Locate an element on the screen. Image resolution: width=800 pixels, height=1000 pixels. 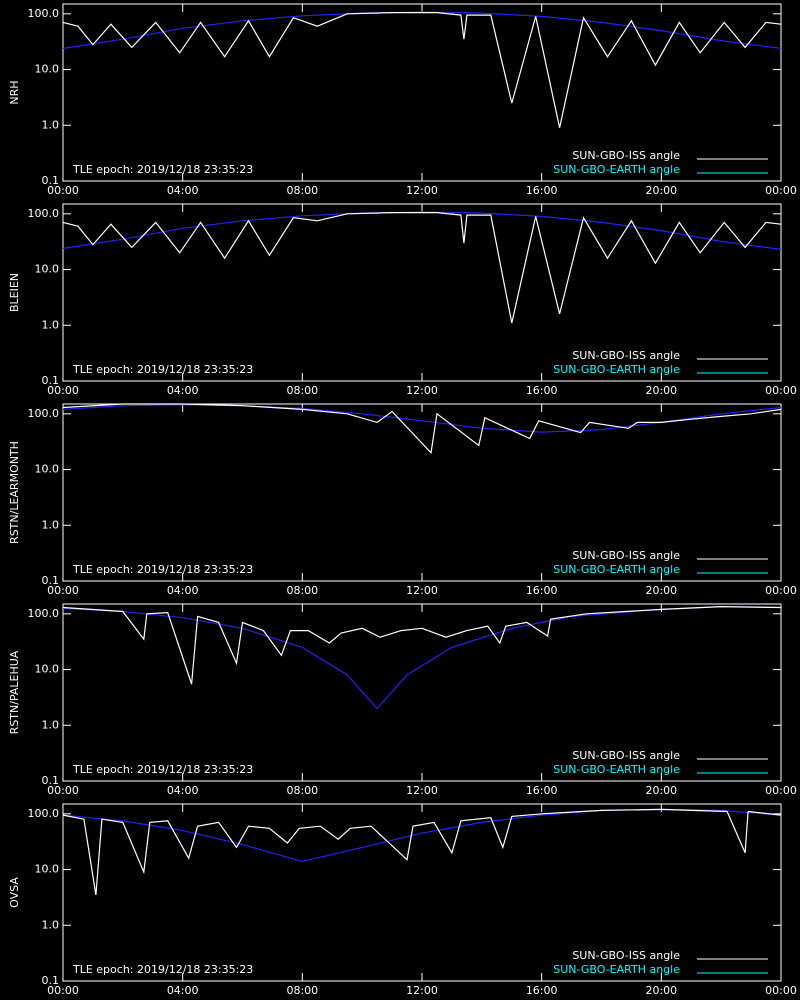
y-axis-label: RSTN/LEARMONTH is located at coordinates (14, 492).